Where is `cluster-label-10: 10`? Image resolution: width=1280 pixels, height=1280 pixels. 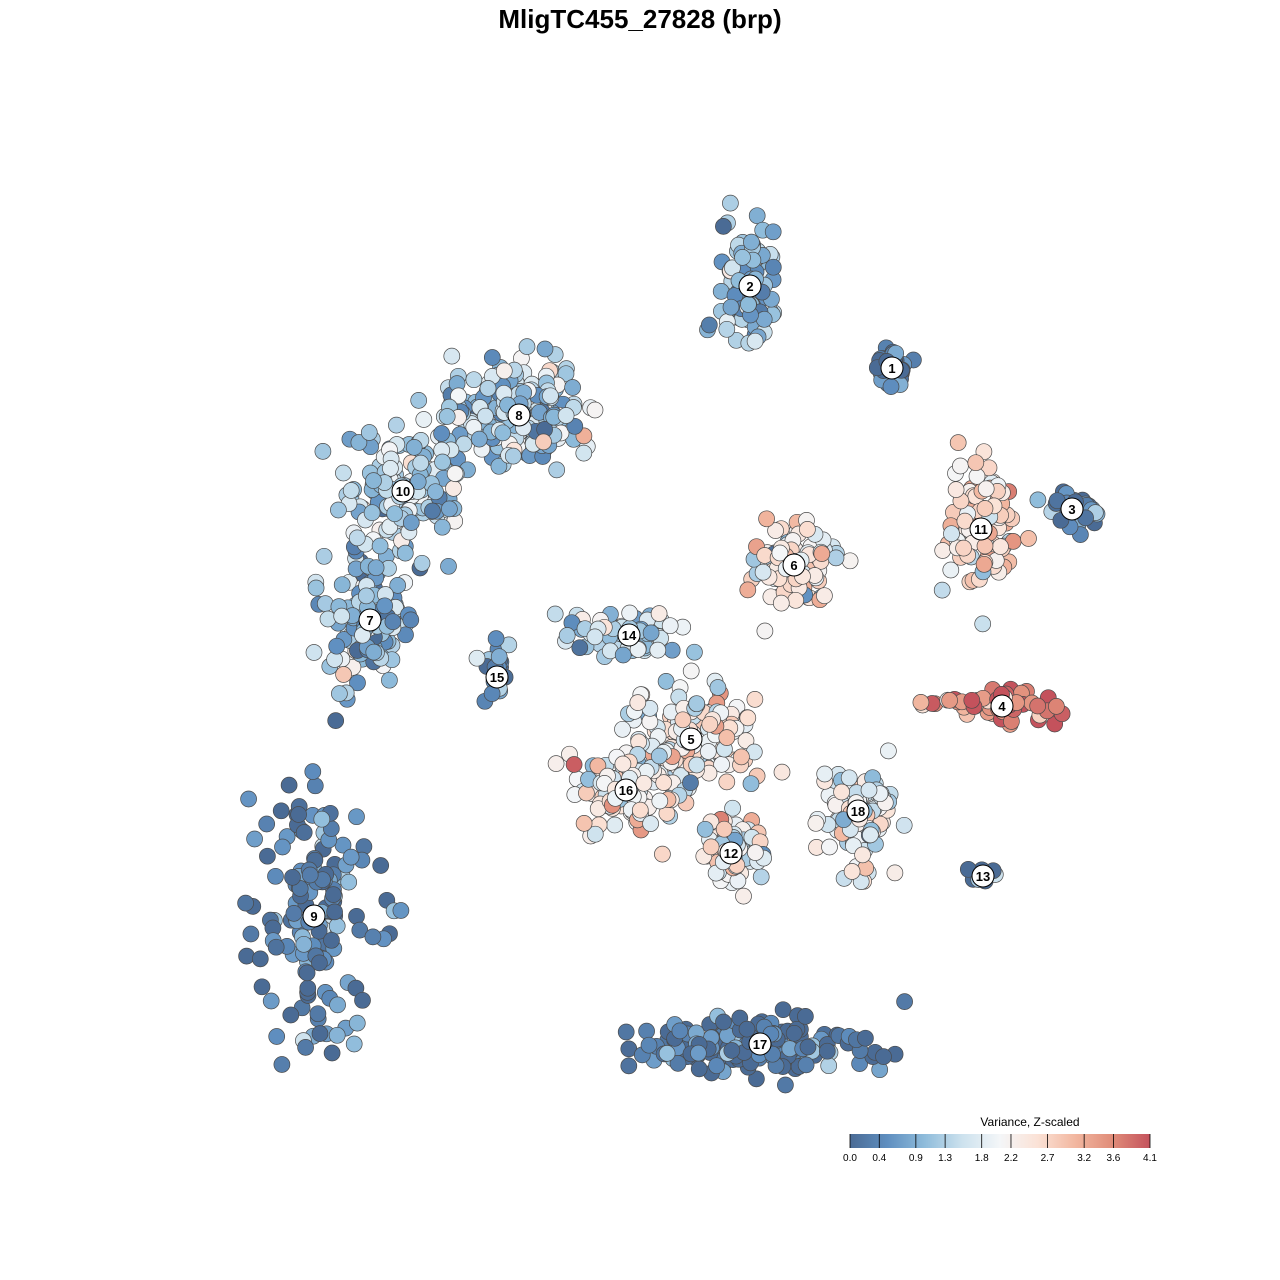 cluster-label-10: 10 is located at coordinates (403, 491).